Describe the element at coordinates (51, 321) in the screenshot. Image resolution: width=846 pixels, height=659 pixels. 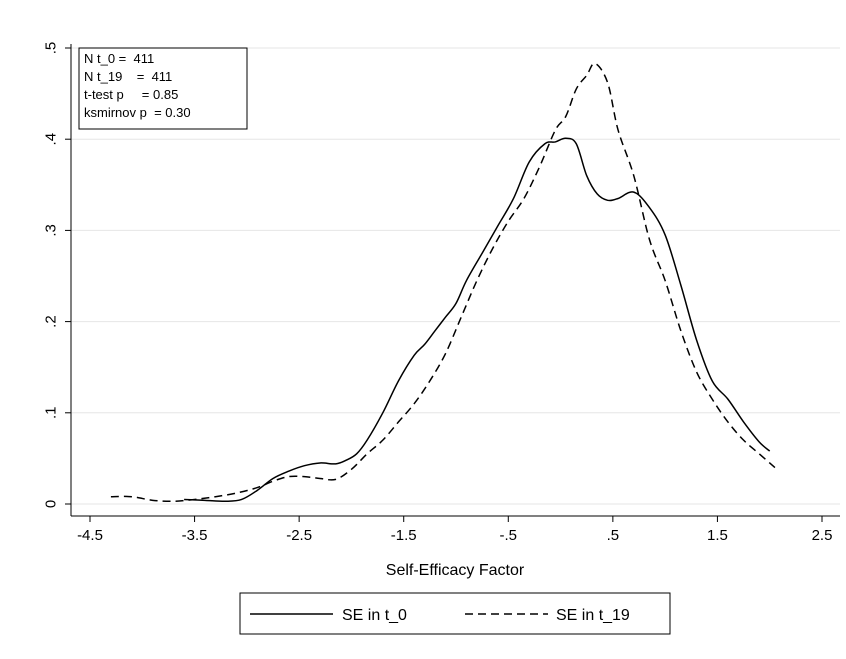
I see `y-tick-label: .2` at that location.